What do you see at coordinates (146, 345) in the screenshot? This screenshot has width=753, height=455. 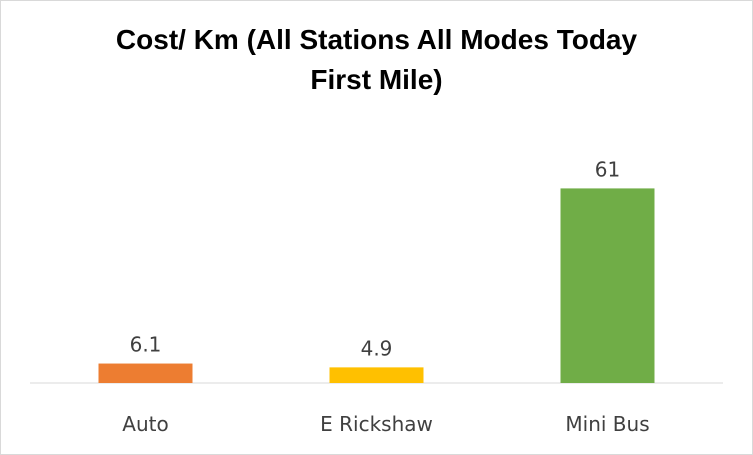 I see `data-label: 6.1` at bounding box center [146, 345].